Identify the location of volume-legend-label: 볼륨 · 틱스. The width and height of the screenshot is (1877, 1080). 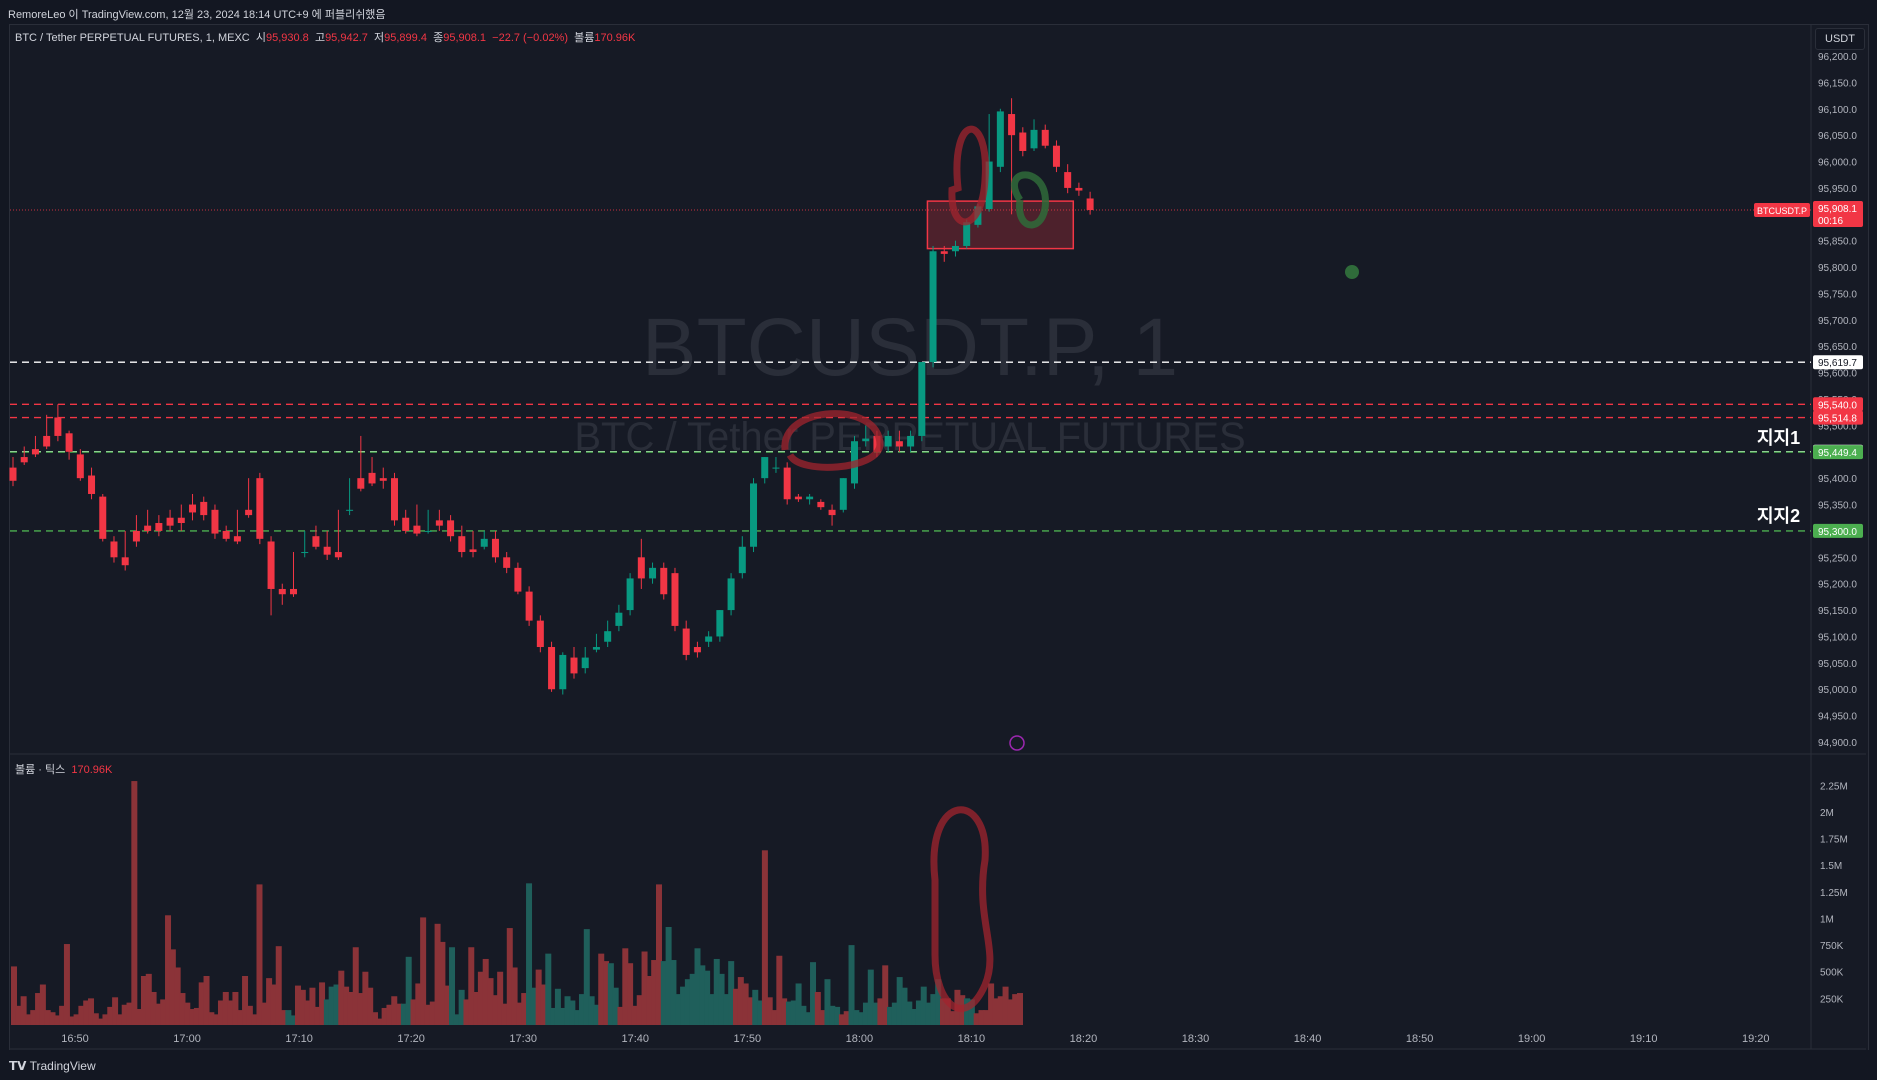
(40, 770).